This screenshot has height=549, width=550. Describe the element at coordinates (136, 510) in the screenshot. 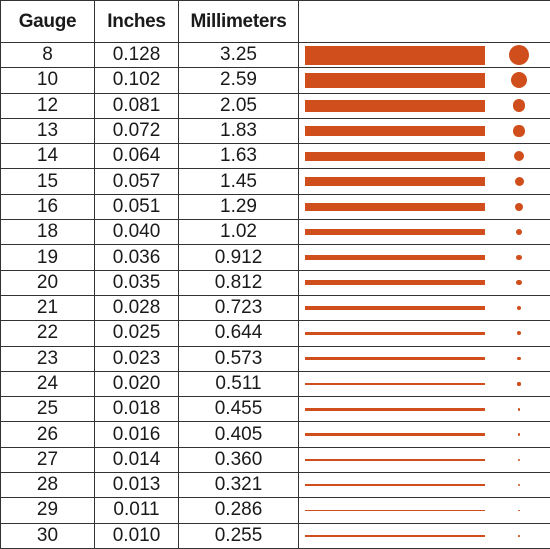

I see `inches-cell: 0.011` at that location.